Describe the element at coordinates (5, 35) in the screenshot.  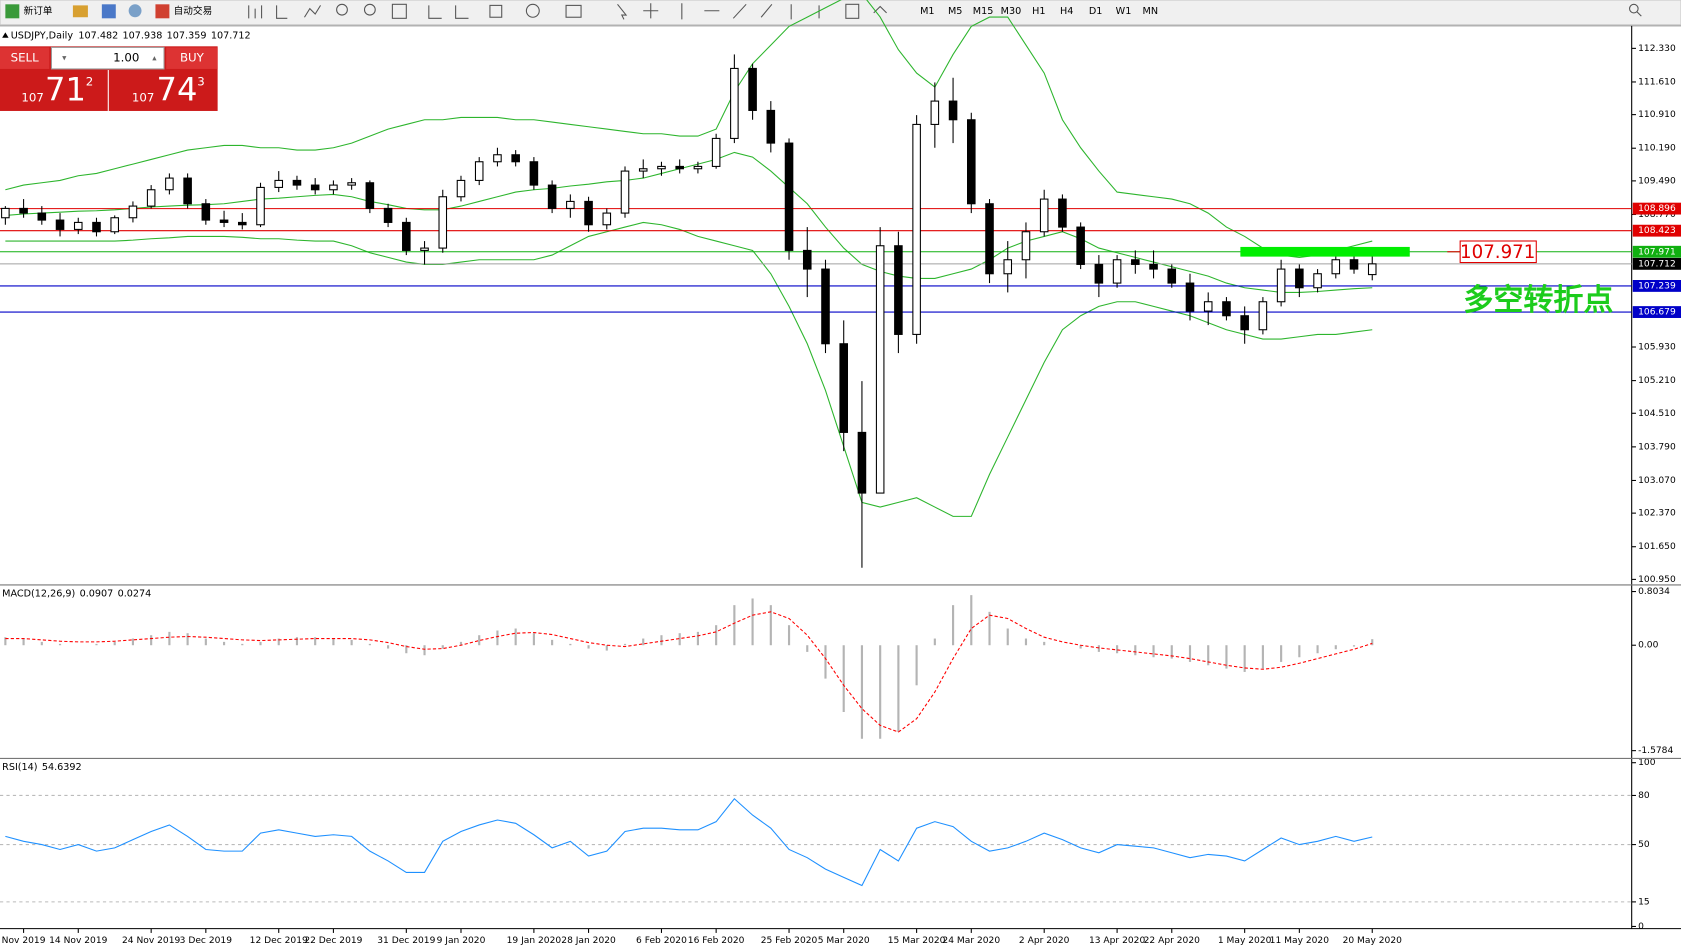
I see `collapse-arrow` at that location.